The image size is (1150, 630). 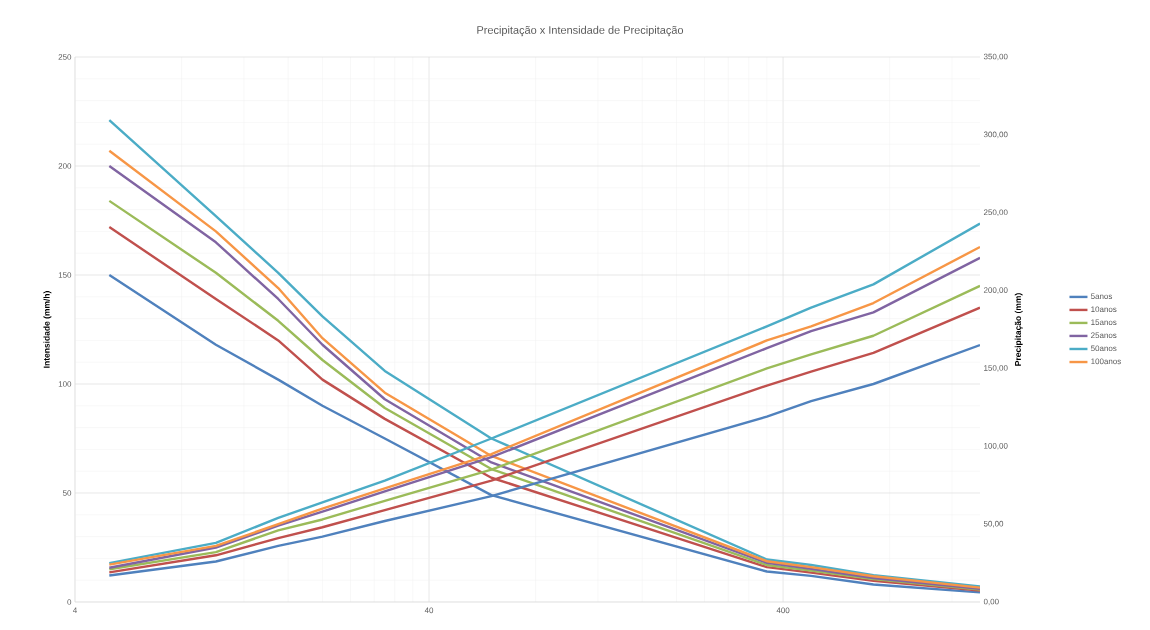 I want to click on chart-title: Precipitação x Intensidade de Precipitação, so click(x=580, y=31).